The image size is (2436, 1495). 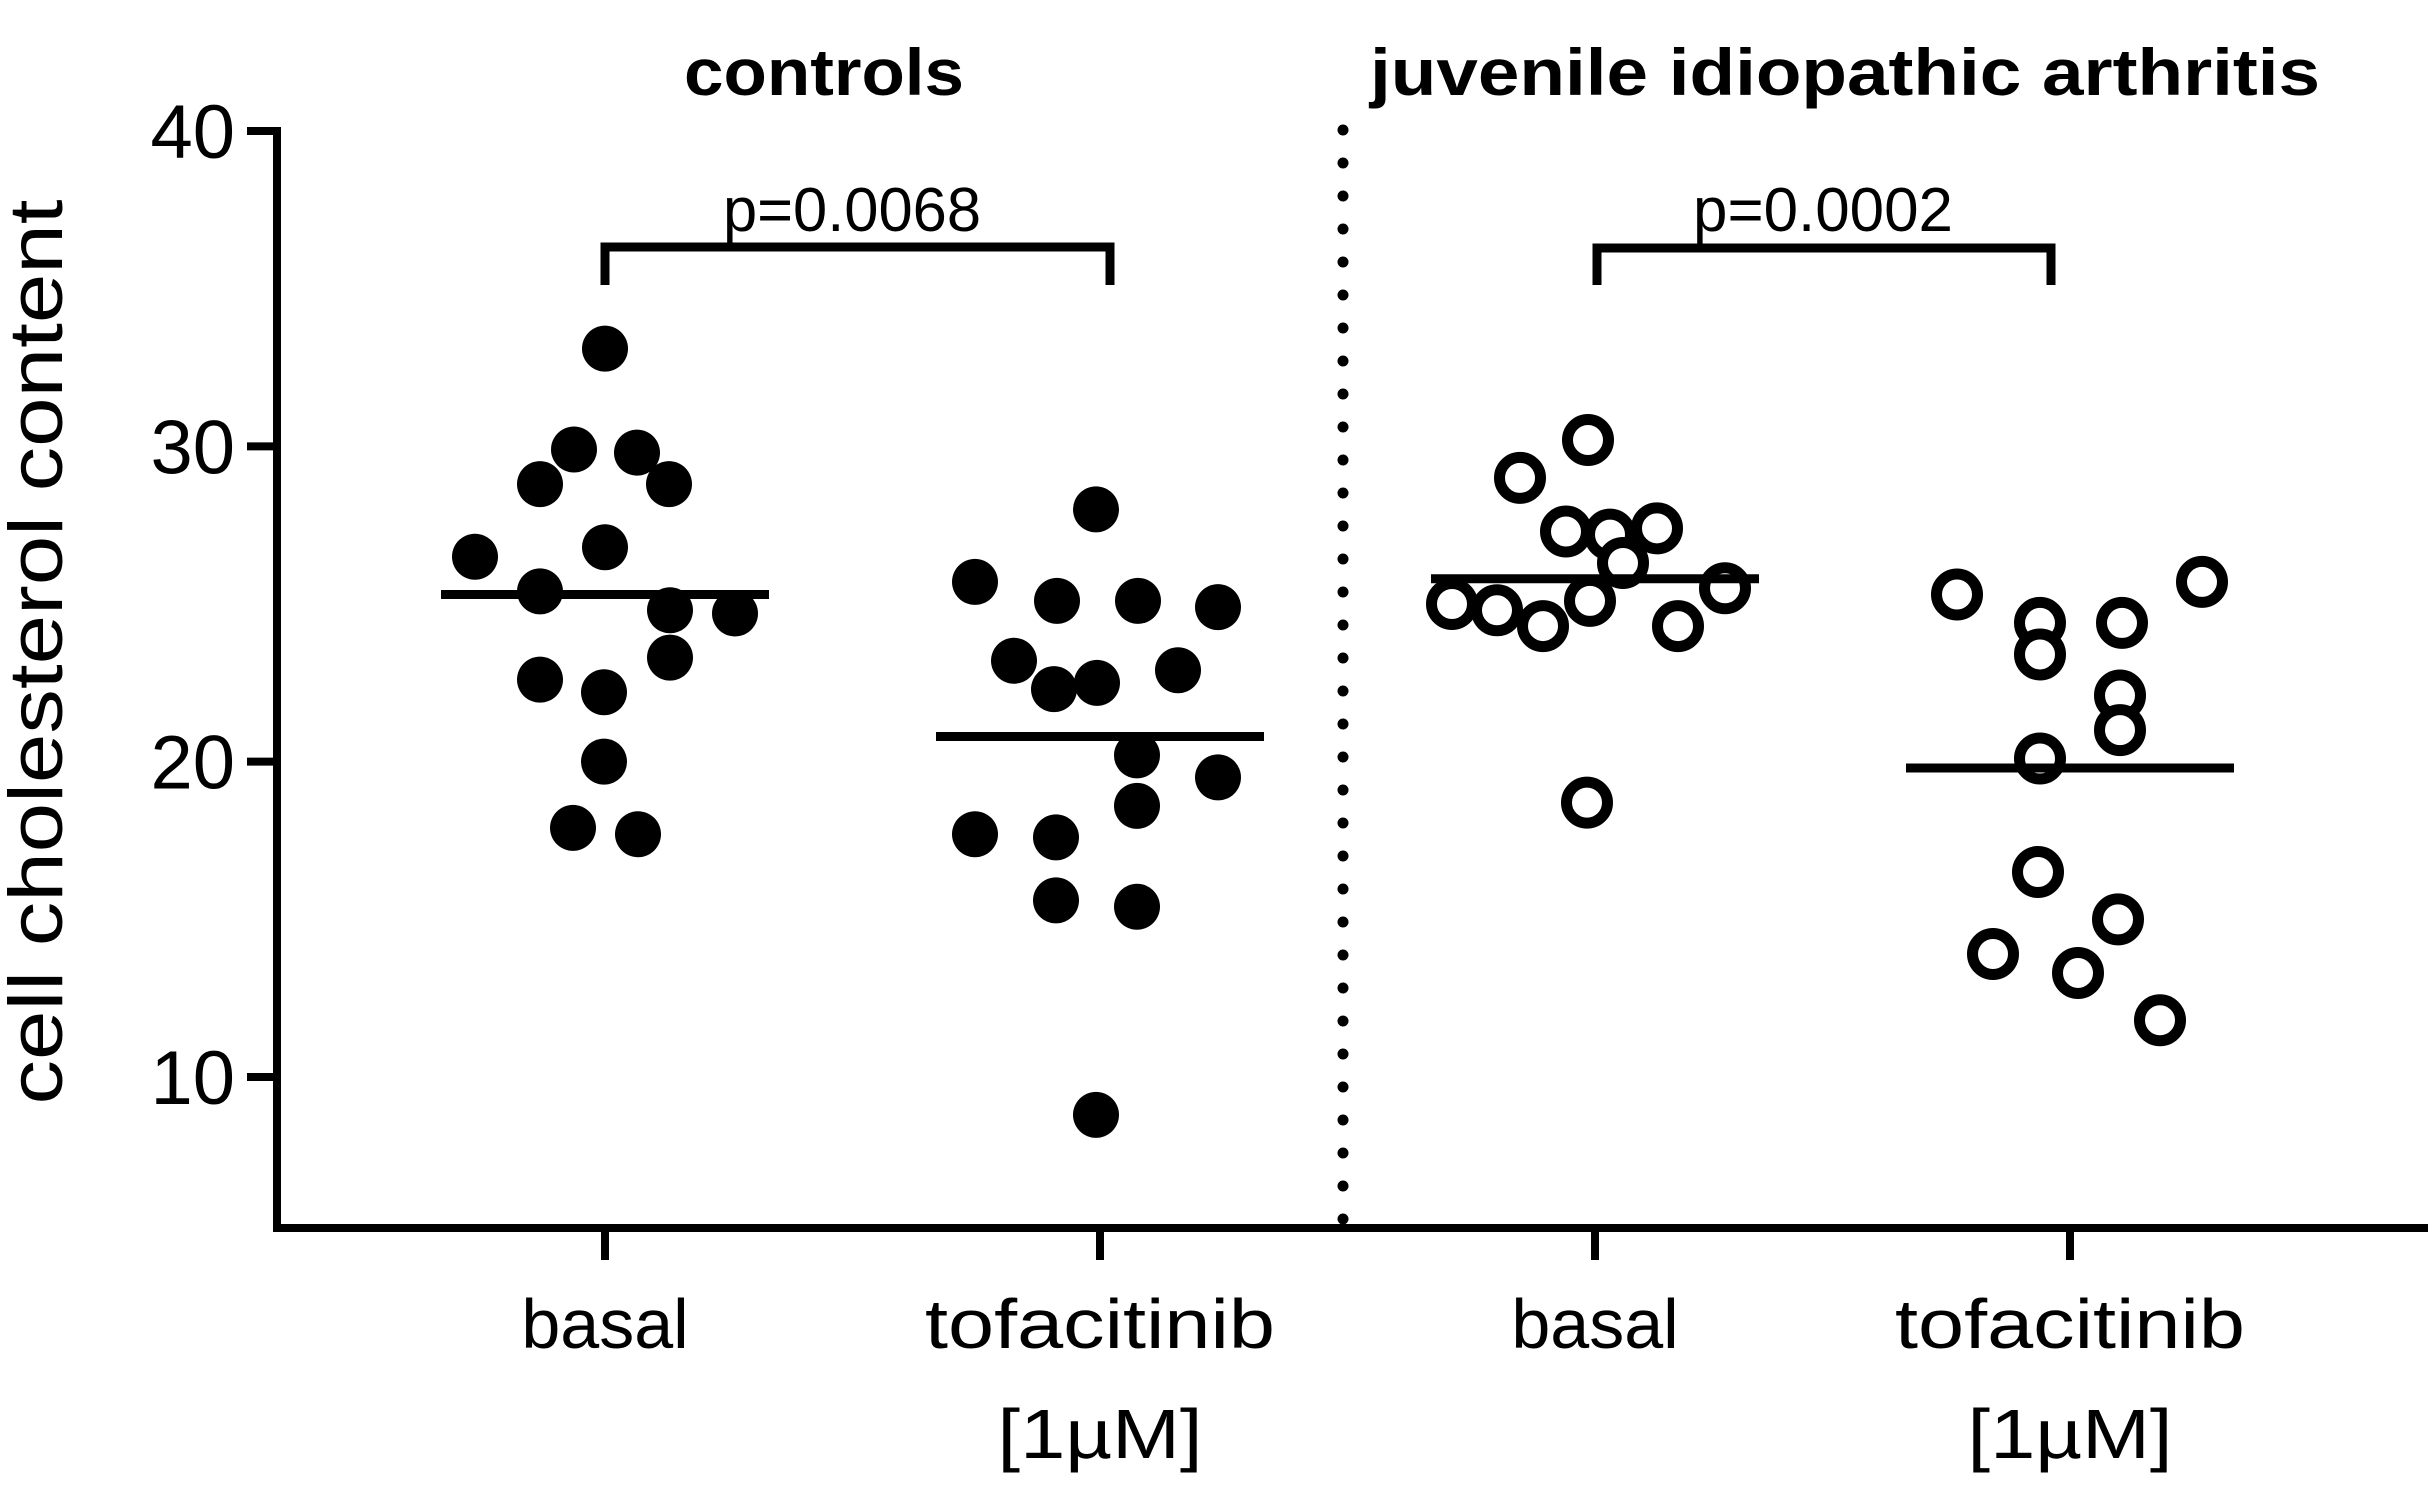 What do you see at coordinates (824, 72) in the screenshot?
I see `panel-title-controls: controls` at bounding box center [824, 72].